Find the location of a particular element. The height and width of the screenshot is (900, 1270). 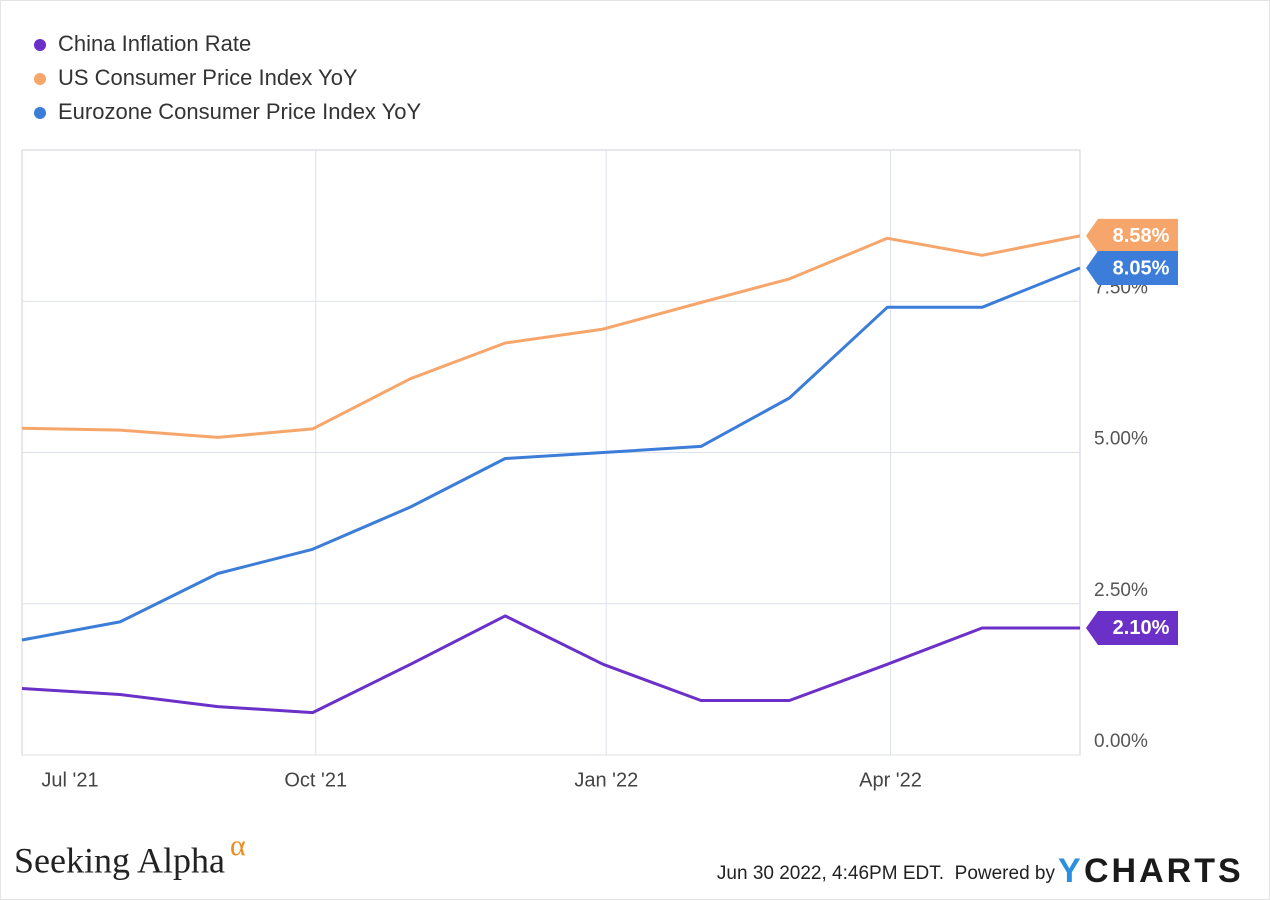

value-label: 2.10% is located at coordinates (1141, 628).